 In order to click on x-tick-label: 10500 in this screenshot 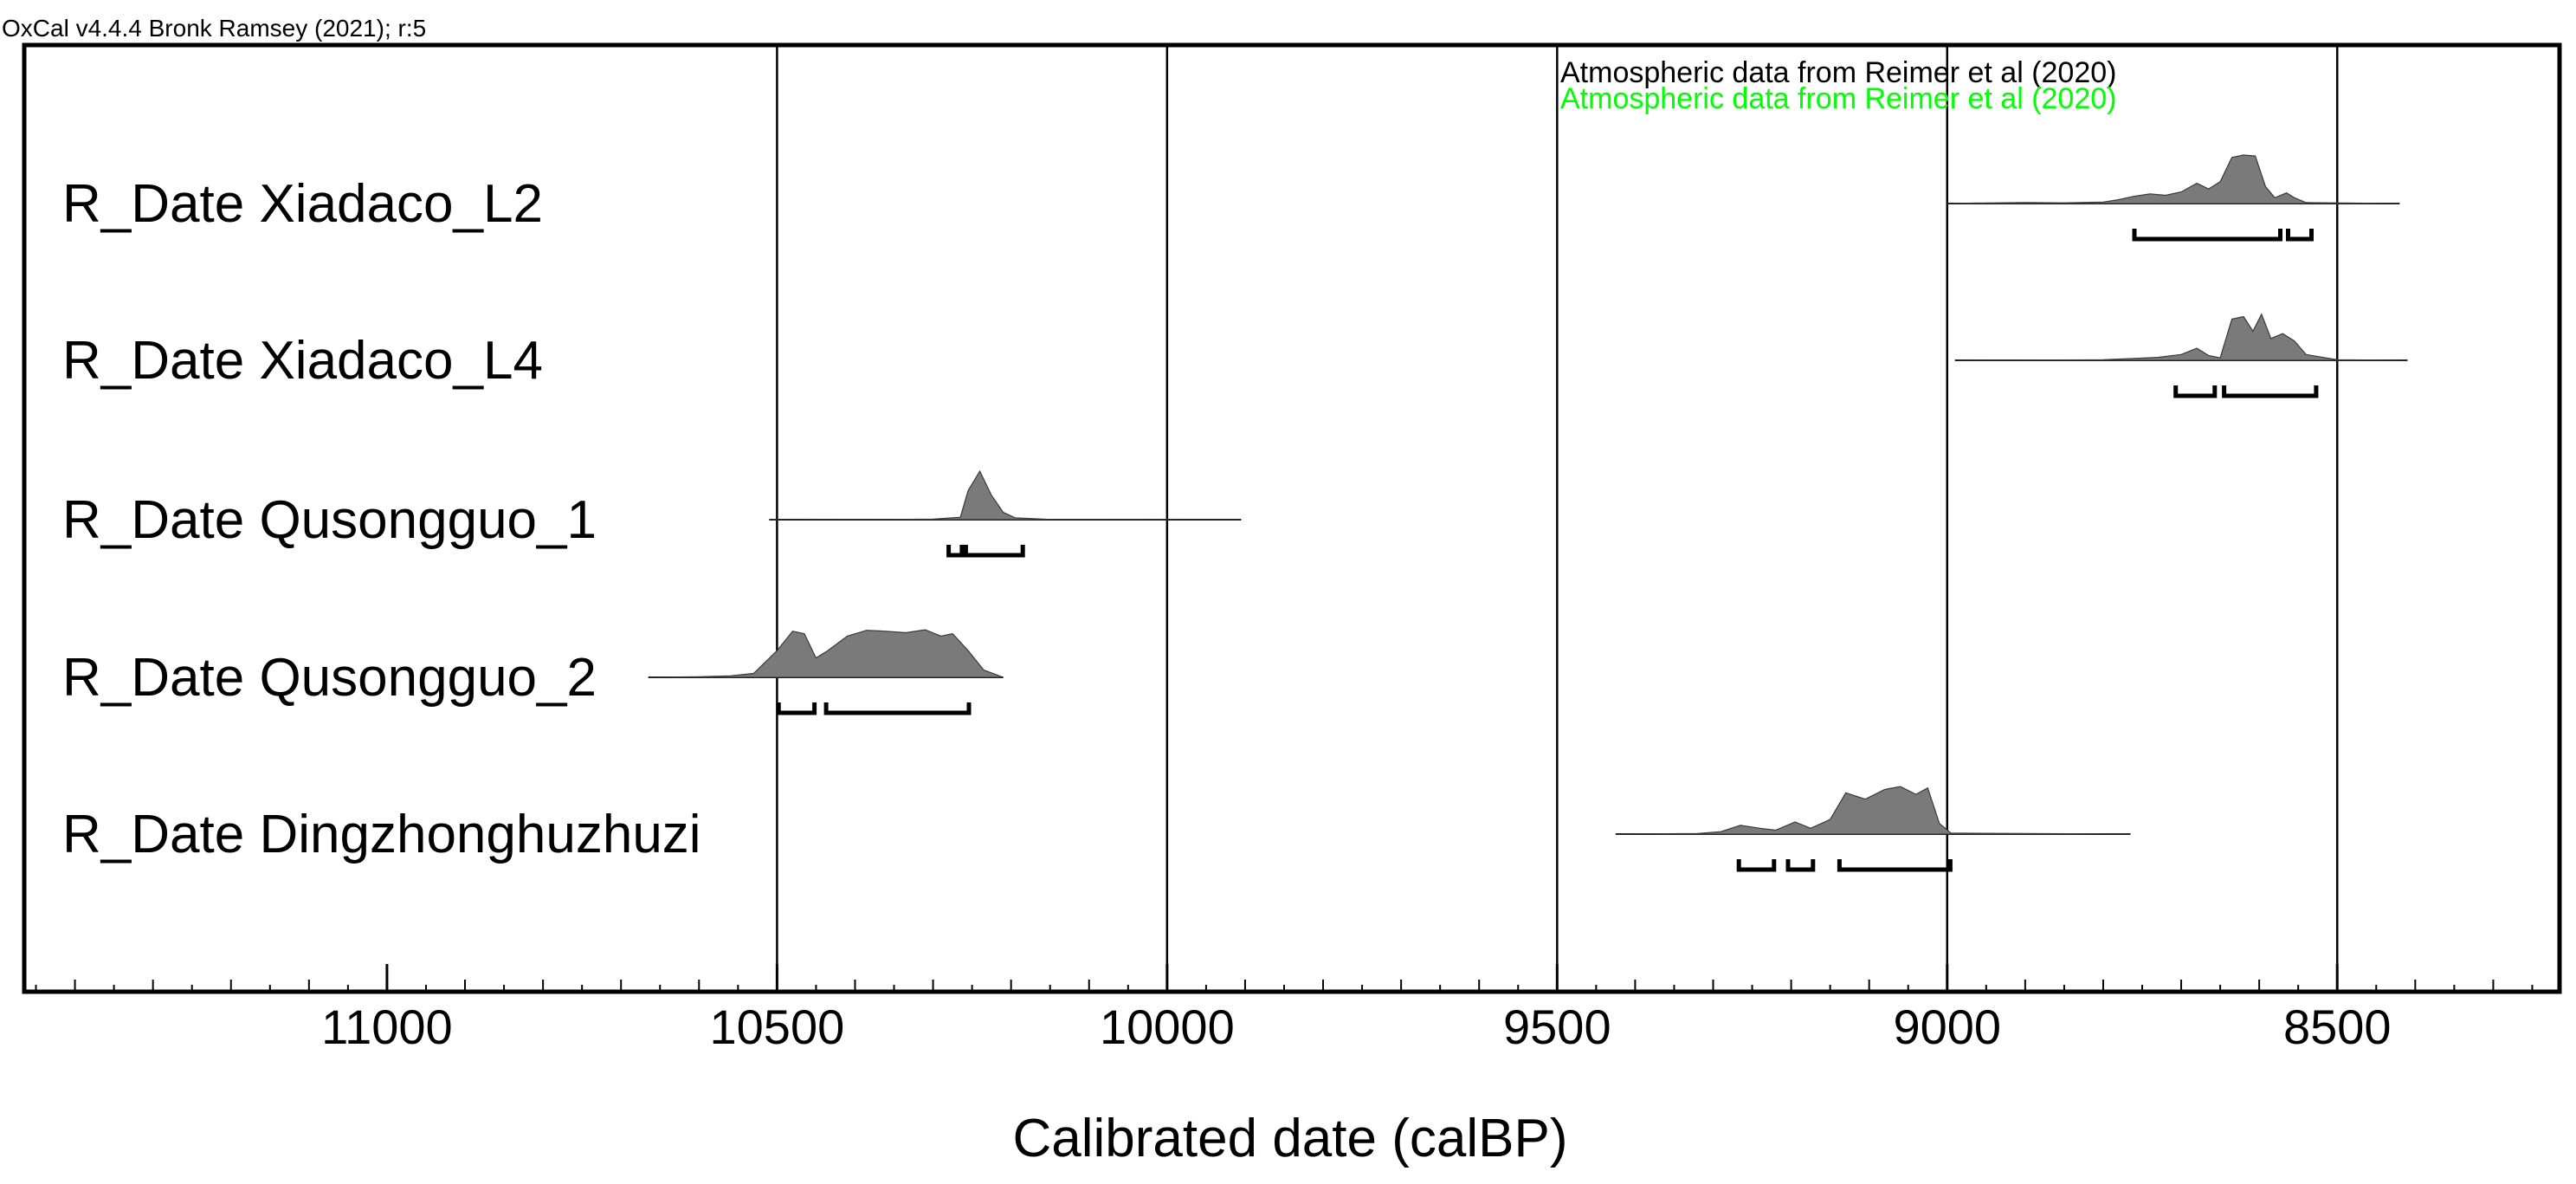, I will do `click(777, 1027)`.